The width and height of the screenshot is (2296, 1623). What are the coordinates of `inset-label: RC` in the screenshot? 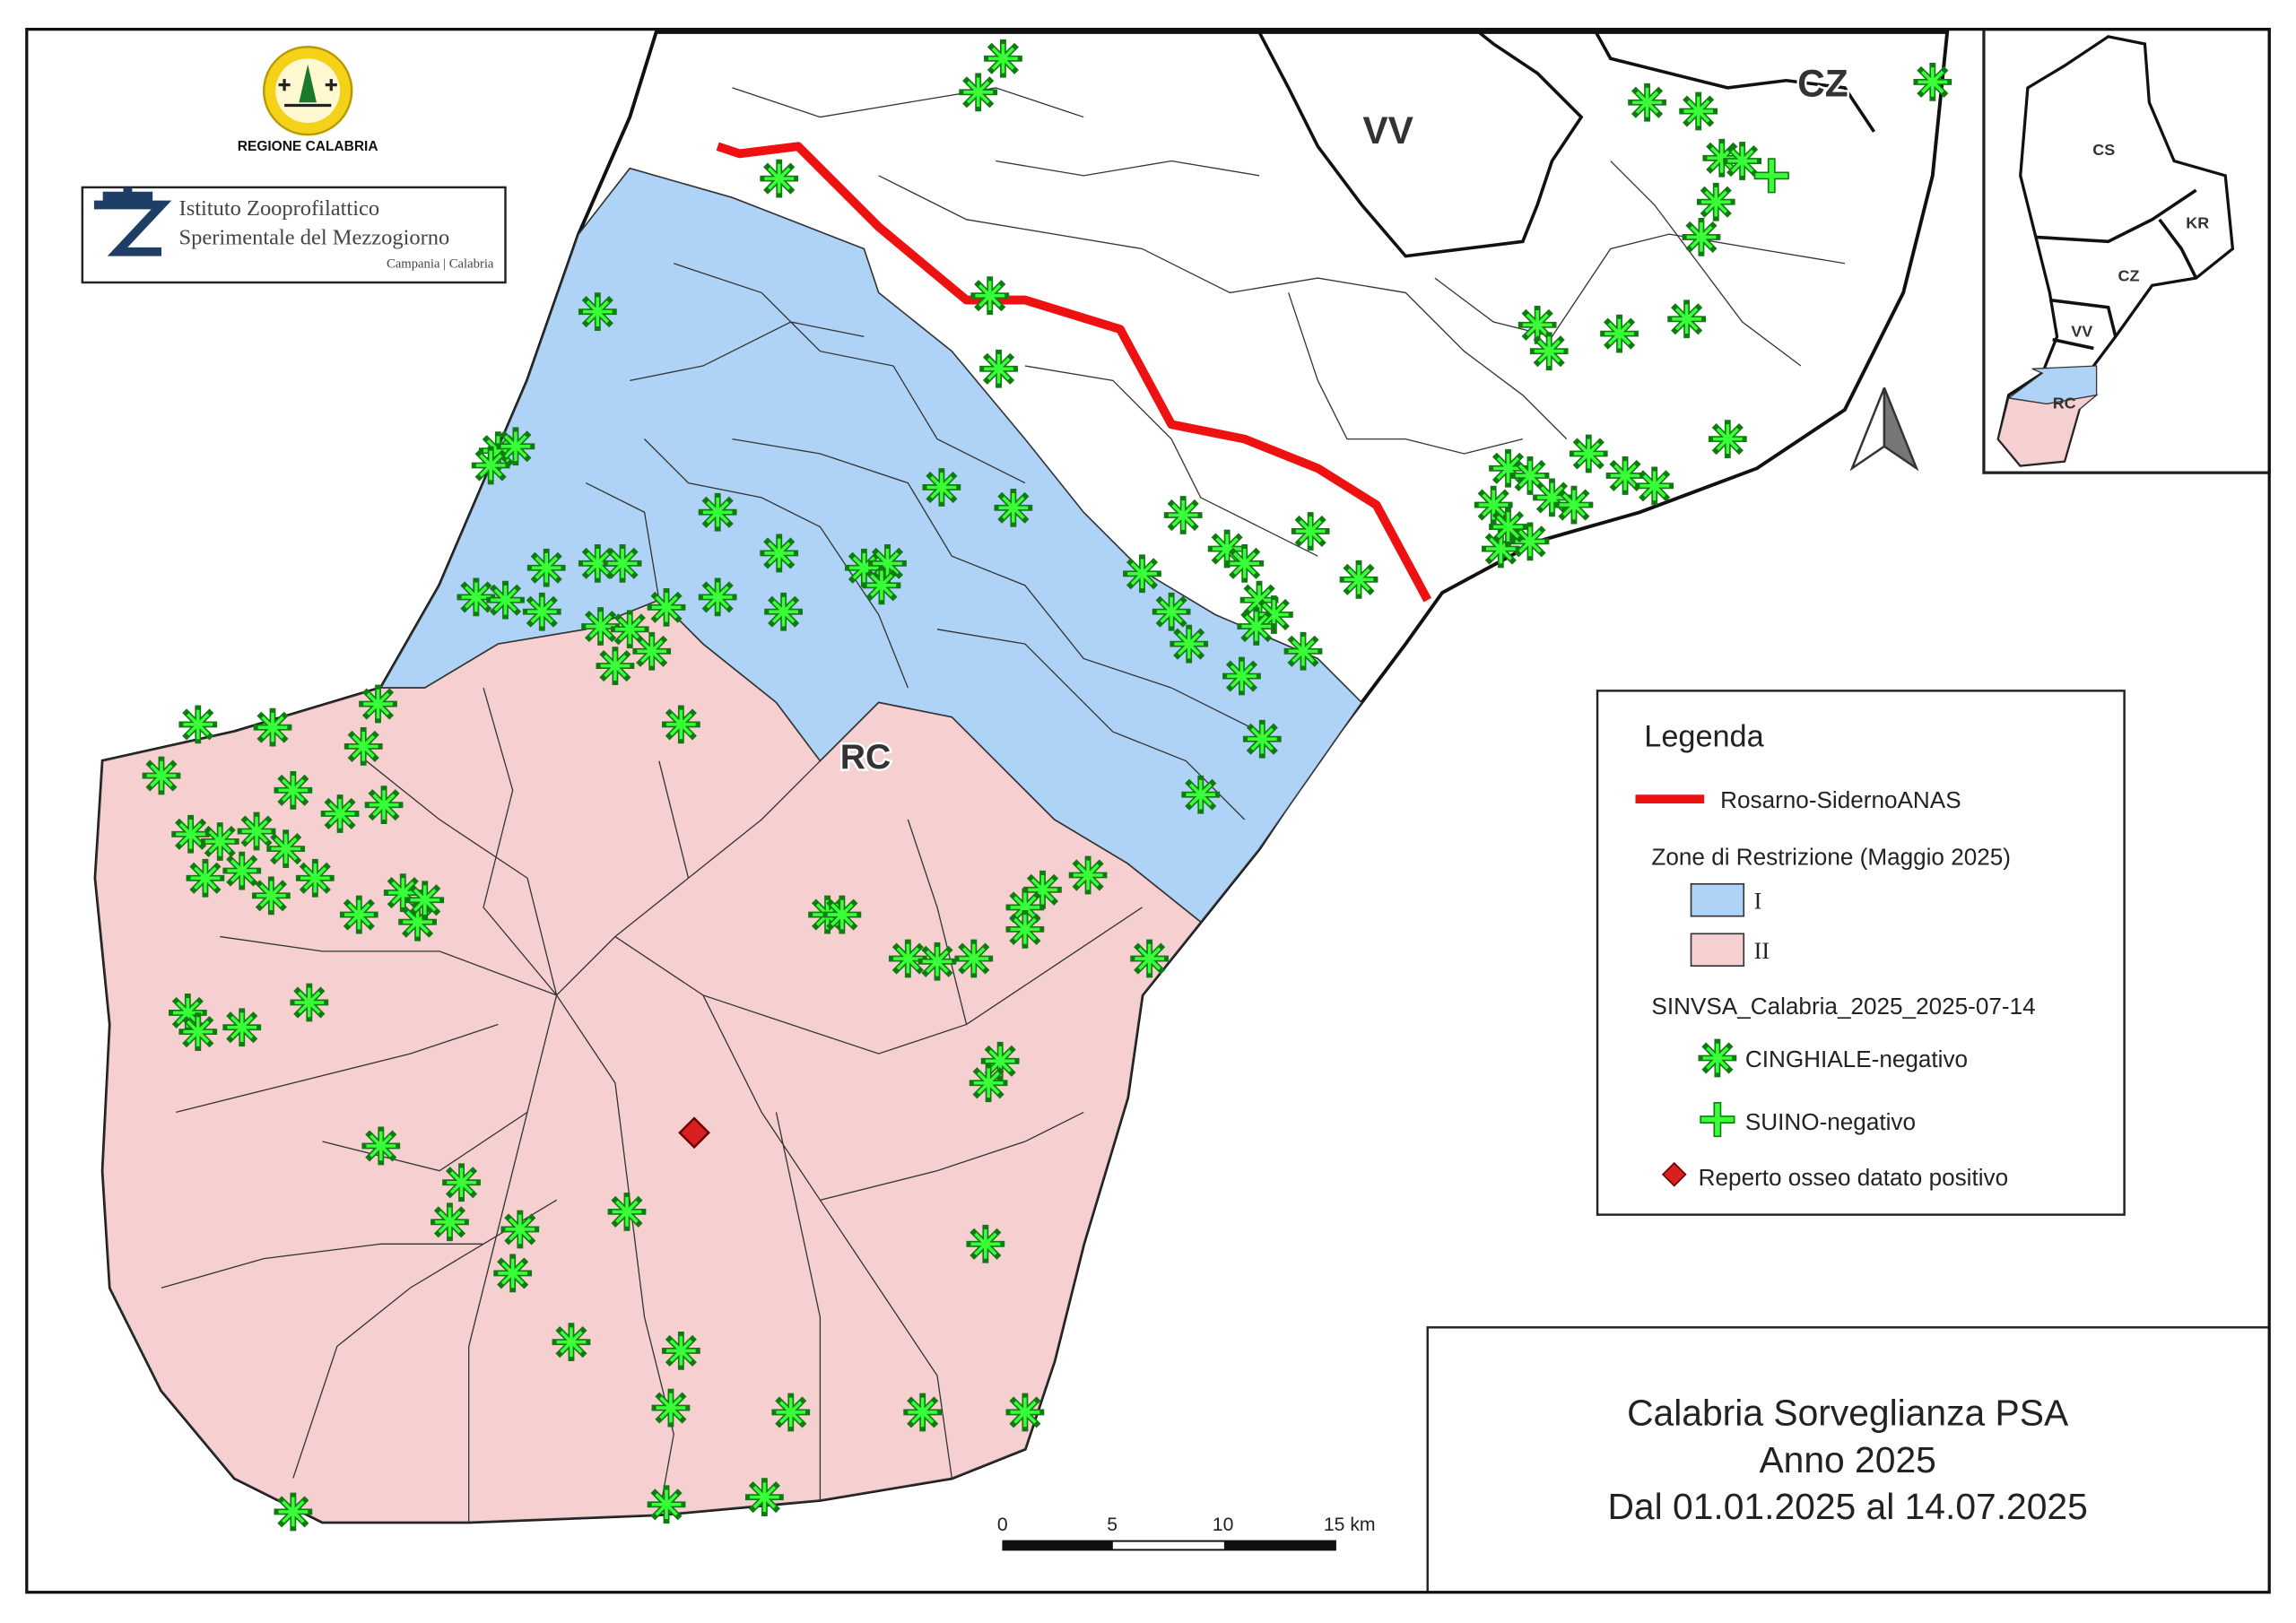 It's located at (2064, 403).